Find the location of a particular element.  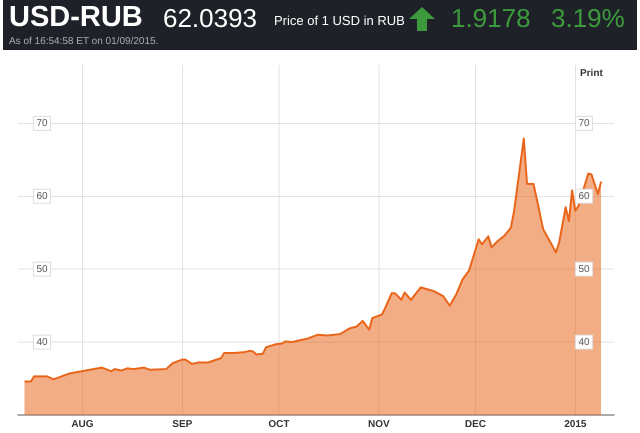

x-tick-label: AUG is located at coordinates (82, 424).